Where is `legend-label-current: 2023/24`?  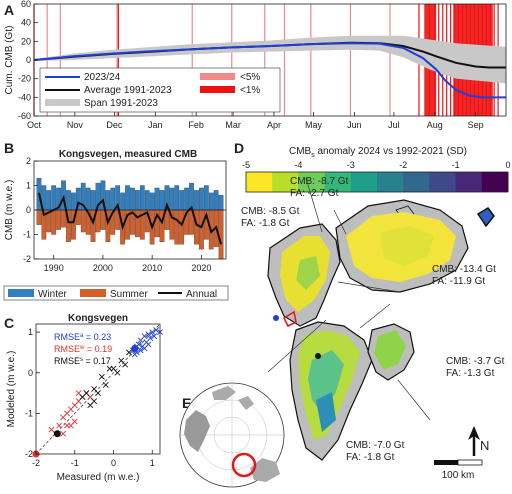 legend-label-current: 2023/24 is located at coordinates (102, 77).